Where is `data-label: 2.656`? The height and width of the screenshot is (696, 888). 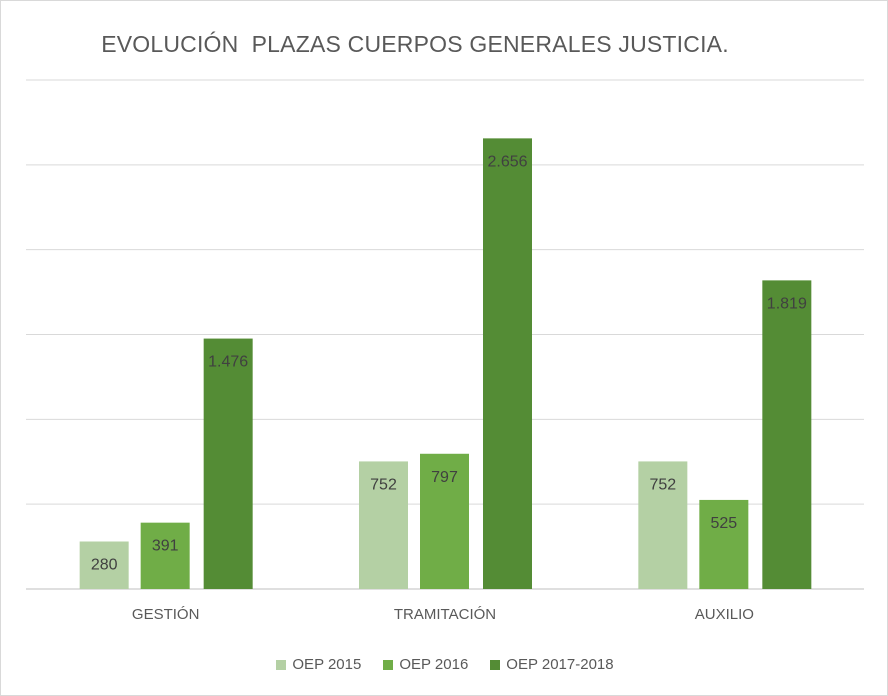
data-label: 2.656 is located at coordinates (507, 161).